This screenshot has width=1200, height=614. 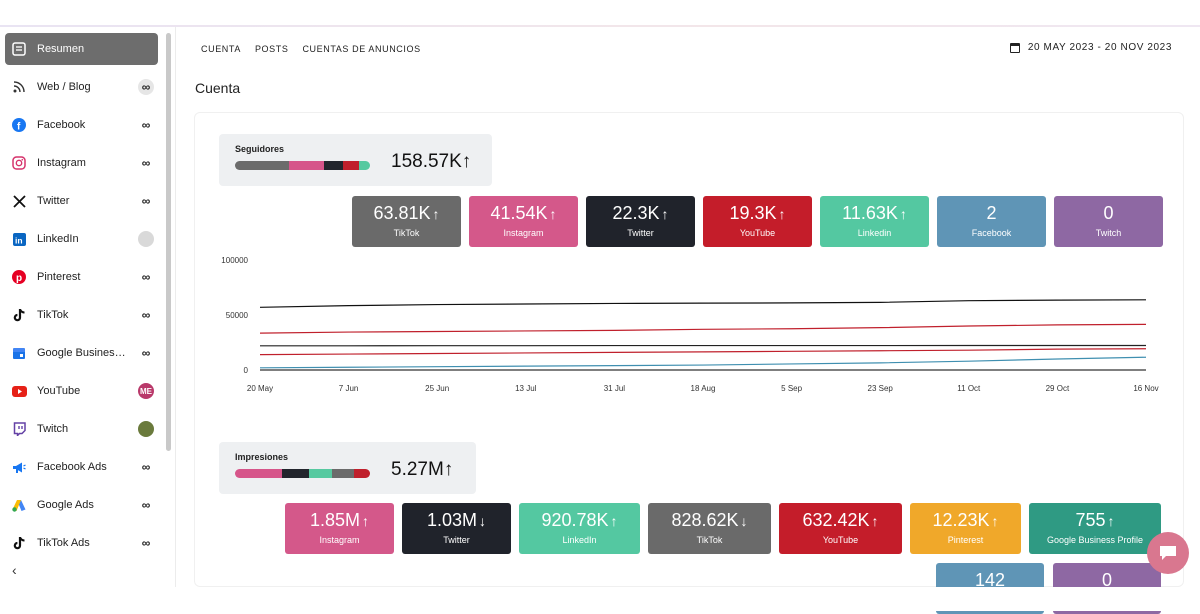 What do you see at coordinates (1090, 520) in the screenshot?
I see `tile-value-number: 755` at bounding box center [1090, 520].